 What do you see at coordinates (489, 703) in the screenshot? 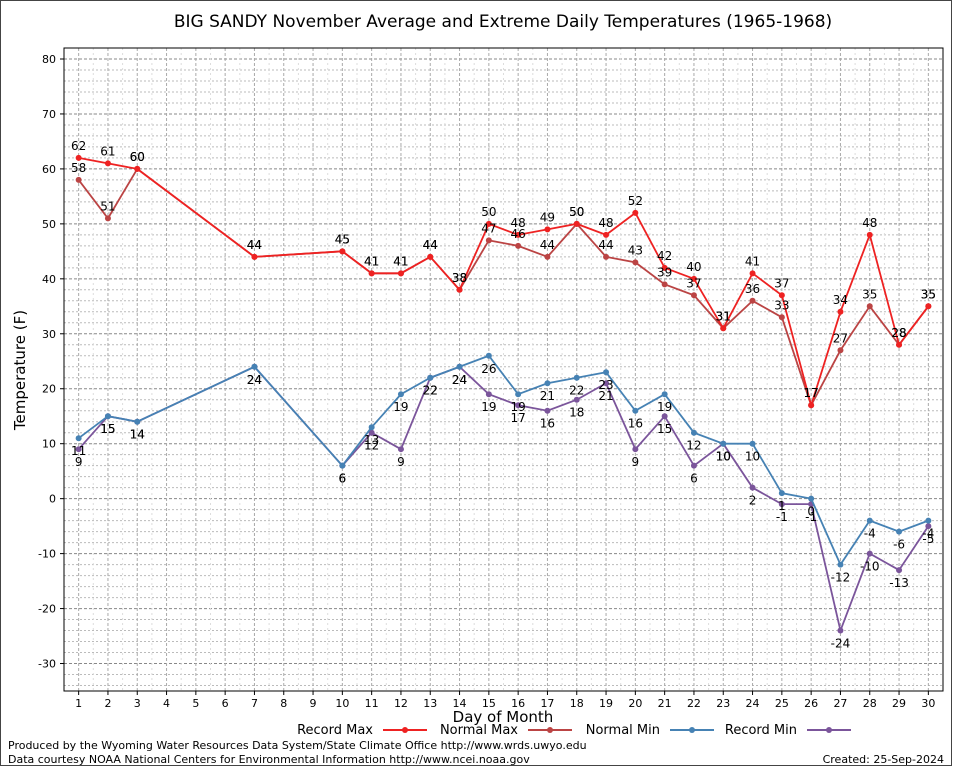
I see `x-tick-label: 15` at bounding box center [489, 703].